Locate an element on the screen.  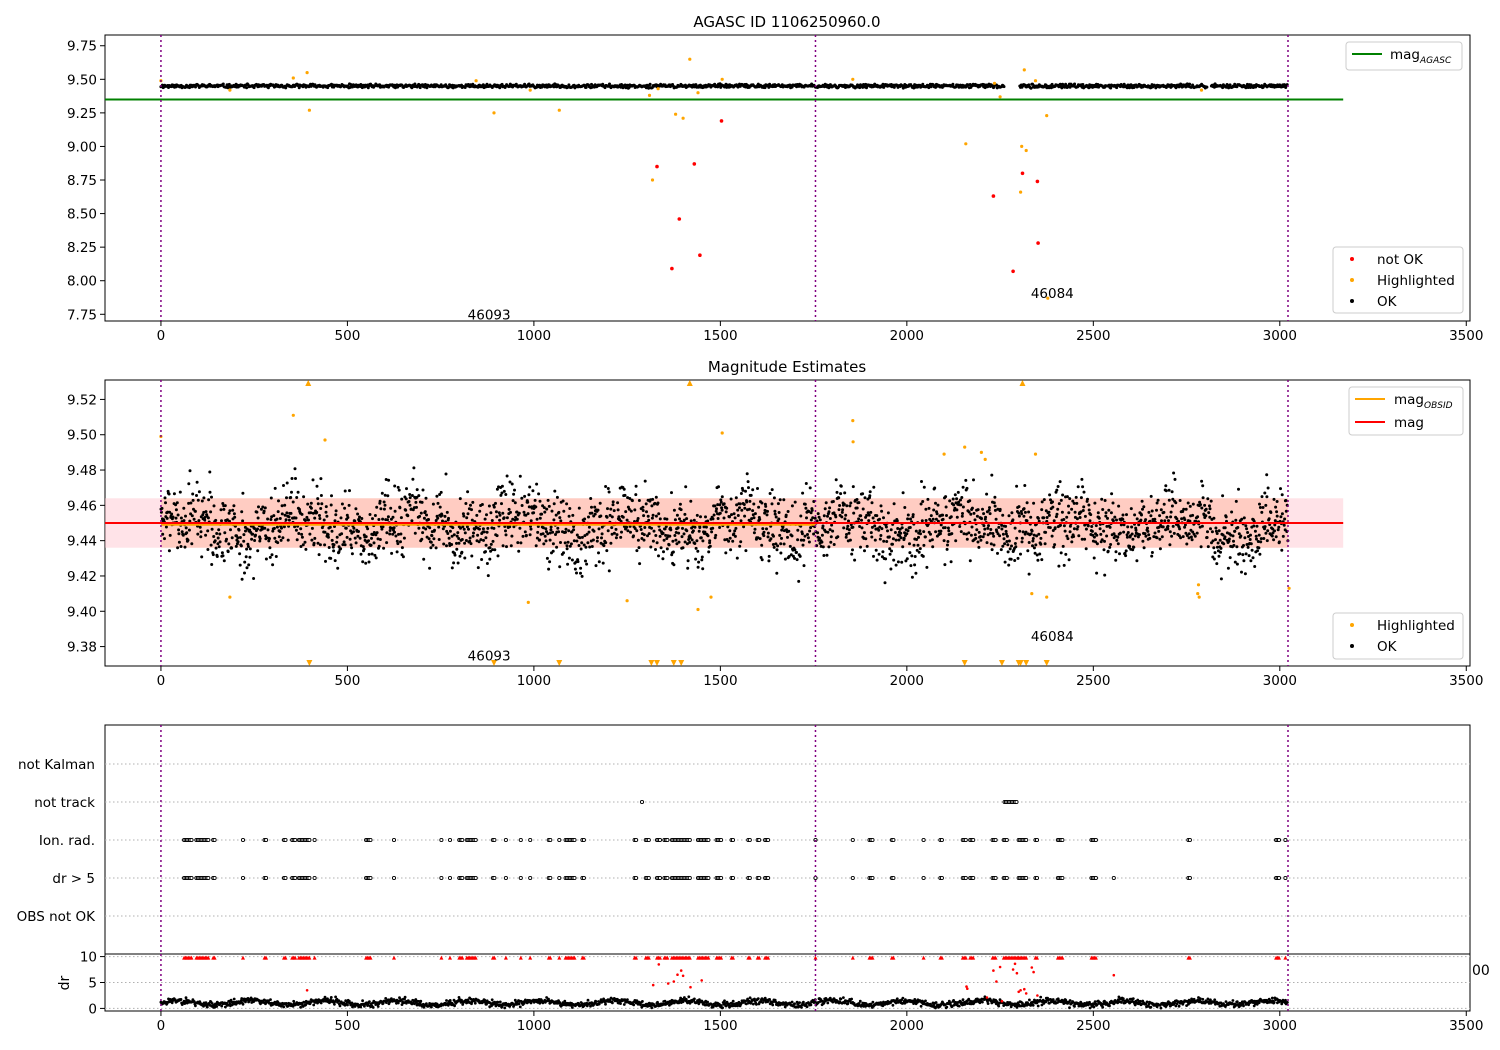
y-tick-label: 8.00 is located at coordinates (82, 282).